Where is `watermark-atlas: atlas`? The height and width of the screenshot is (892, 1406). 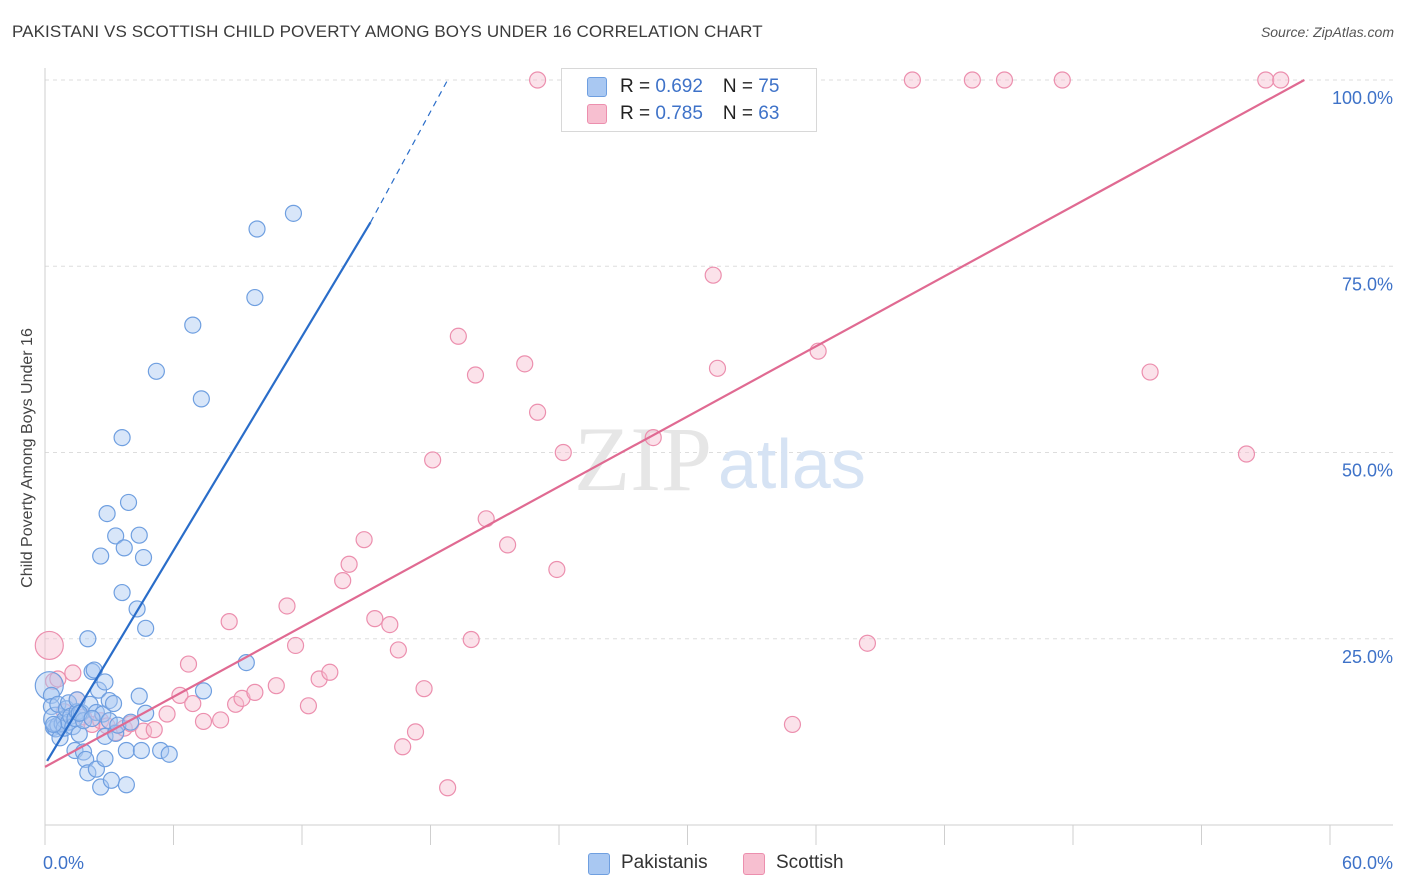 watermark-atlas: atlas is located at coordinates (792, 464).